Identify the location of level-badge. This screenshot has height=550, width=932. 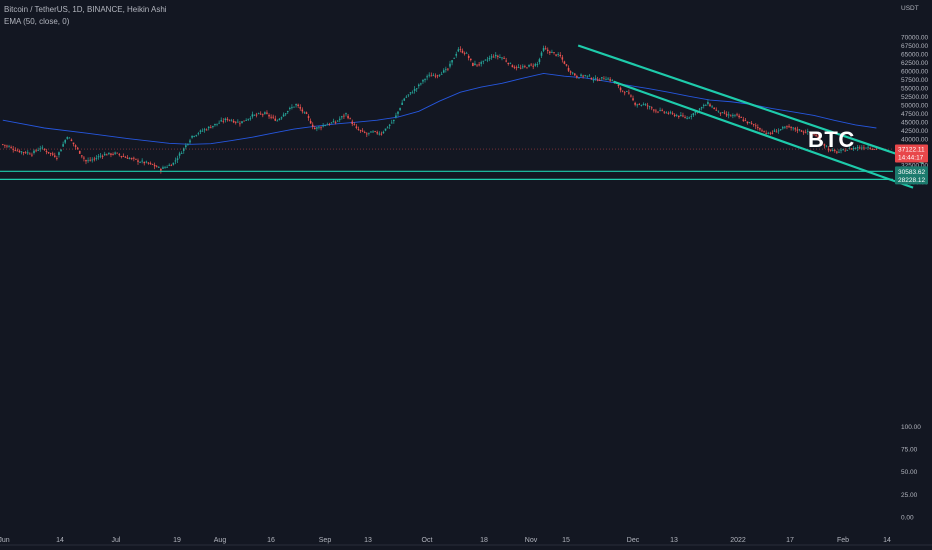
(911, 171).